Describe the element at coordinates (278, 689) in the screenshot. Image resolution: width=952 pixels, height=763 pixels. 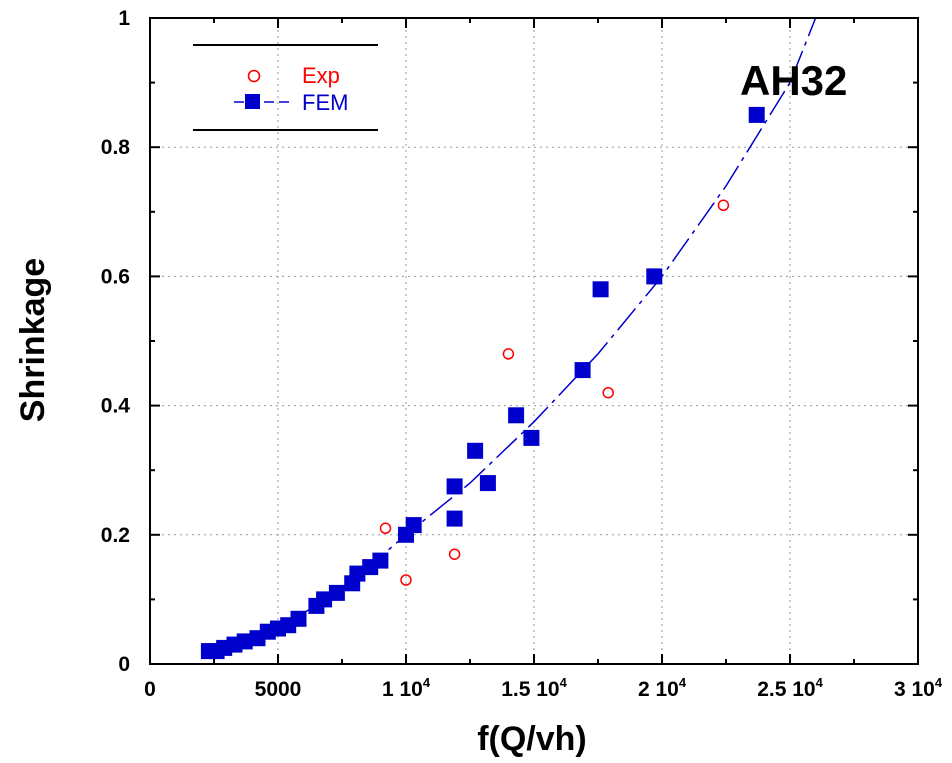
I see `x-tick-label: 5000` at that location.